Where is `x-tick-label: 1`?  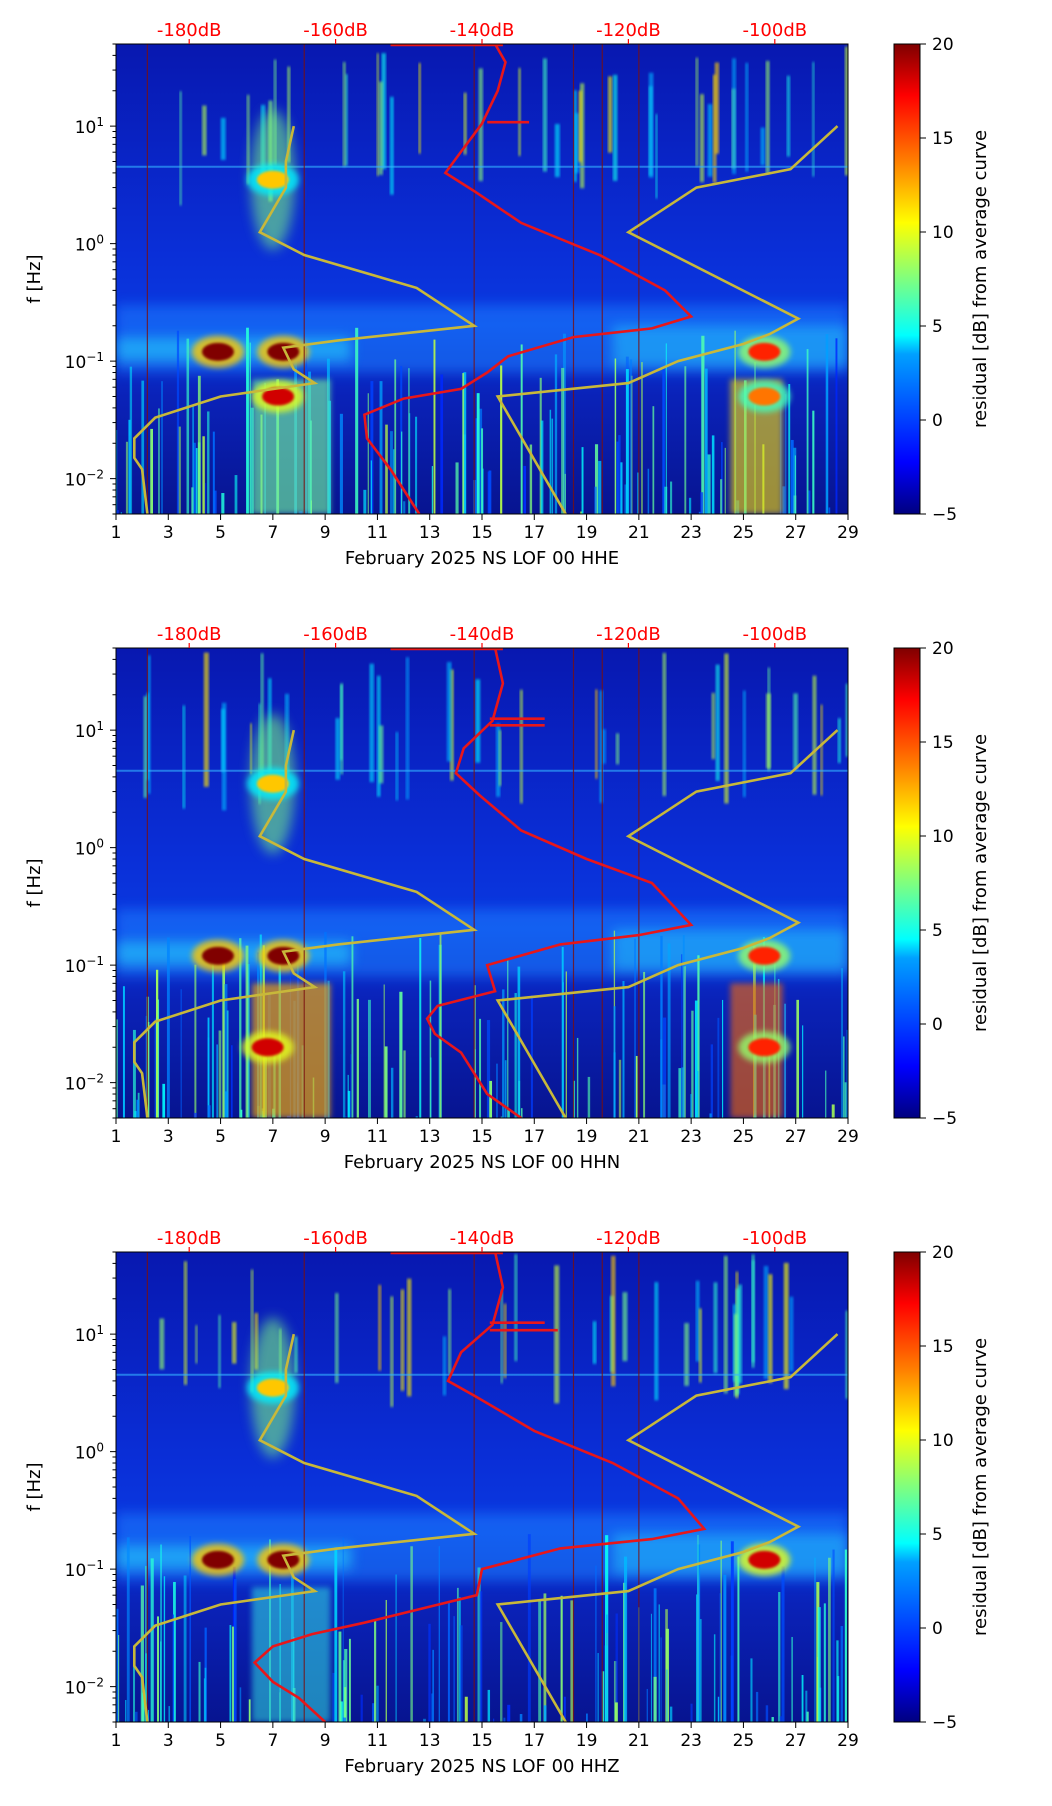 x-tick-label: 1 is located at coordinates (116, 533).